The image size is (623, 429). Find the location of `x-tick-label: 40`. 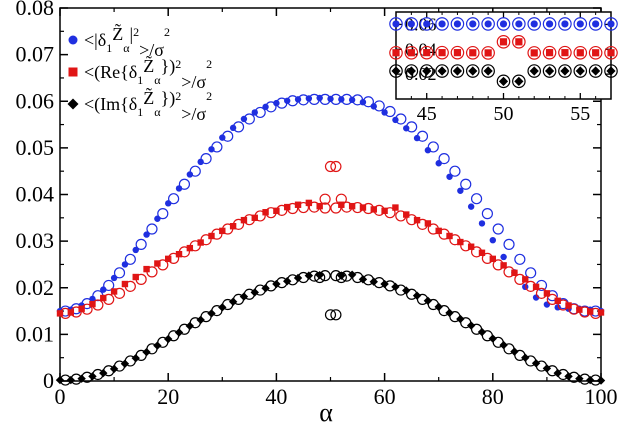

x-tick-label: 40 is located at coordinates (276, 396).